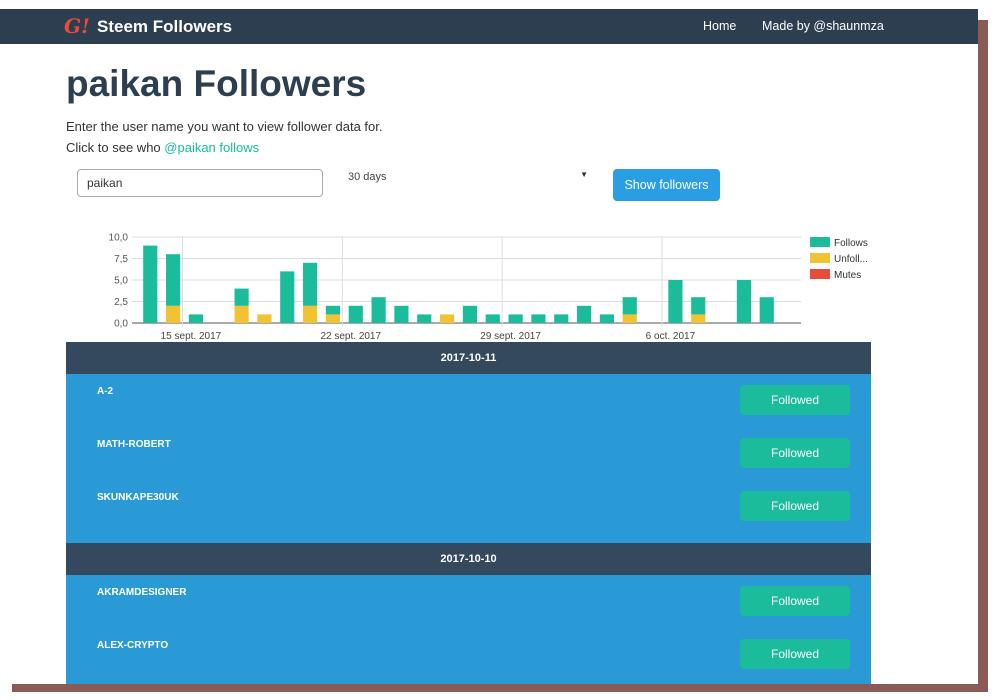 The image size is (1002, 700). I want to click on x-tick-label: 22 sept. 2017, so click(350, 336).